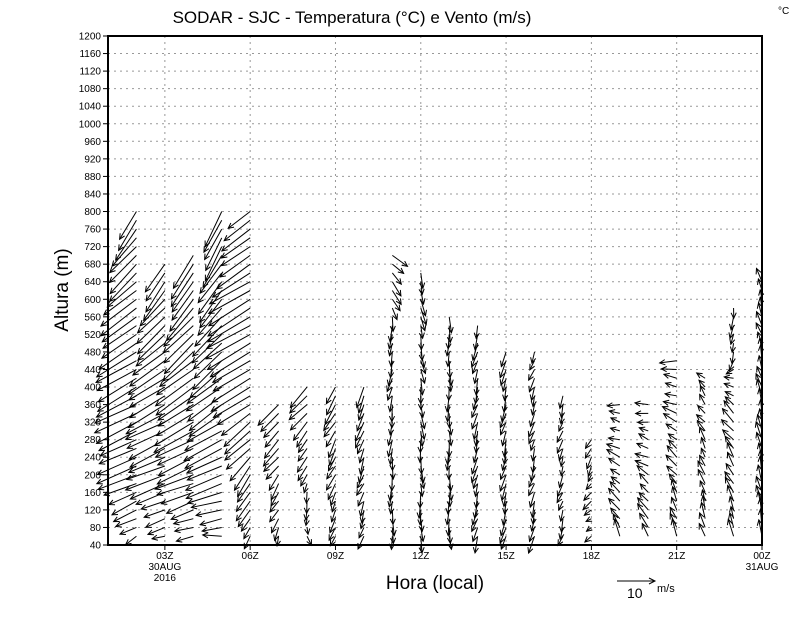 The image size is (800, 623). Describe the element at coordinates (62, 289) in the screenshot. I see `y-axis-label: Altura (m)` at that location.